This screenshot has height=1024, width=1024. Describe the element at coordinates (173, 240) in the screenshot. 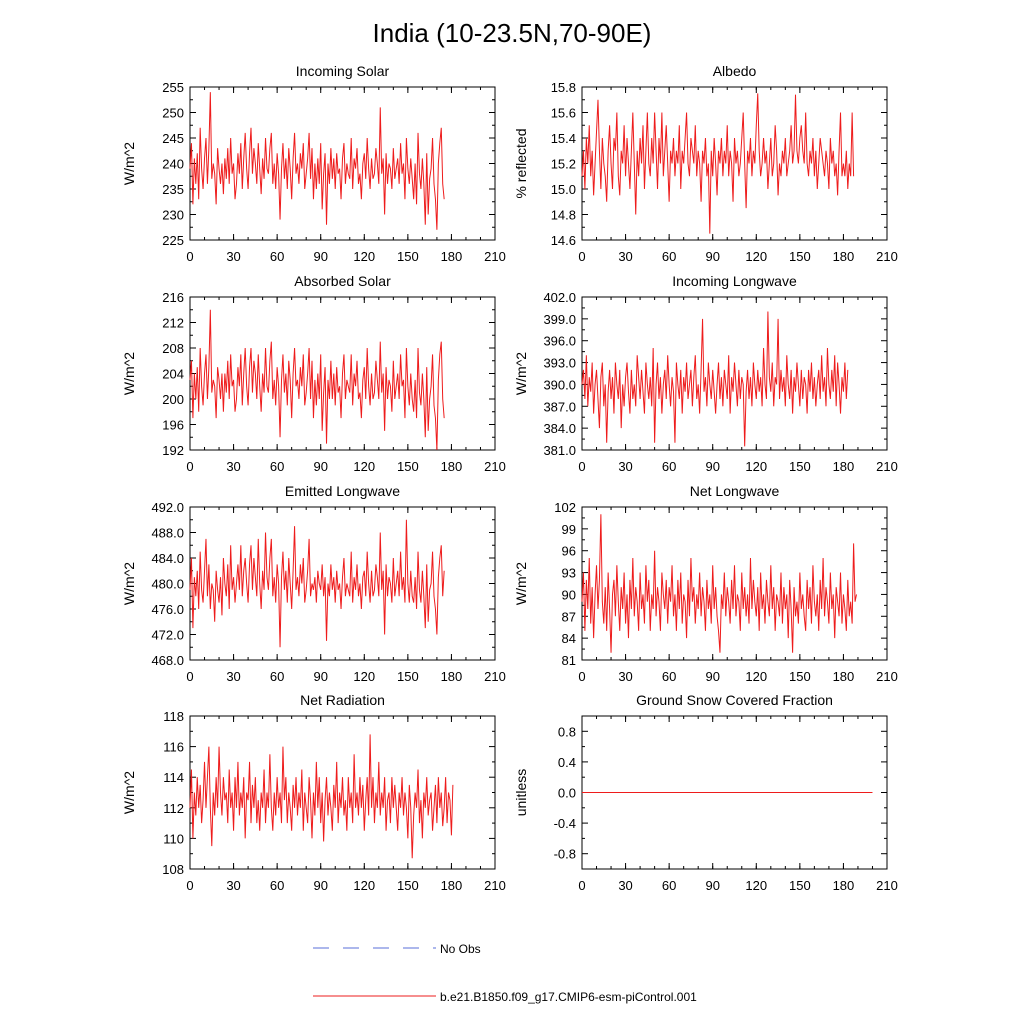

I see `y-tick-label: 225` at that location.